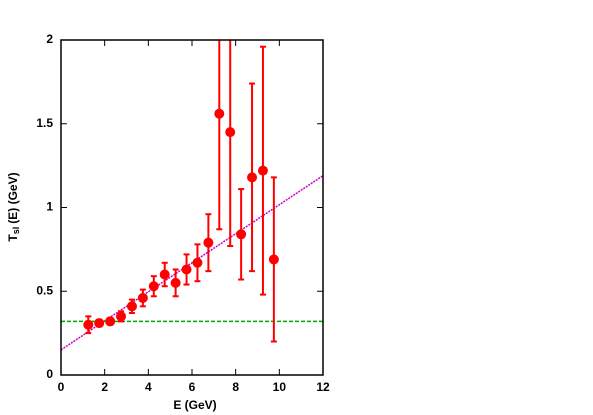 The width and height of the screenshot is (593, 415). I want to click on x-tick-label: 12, so click(323, 387).